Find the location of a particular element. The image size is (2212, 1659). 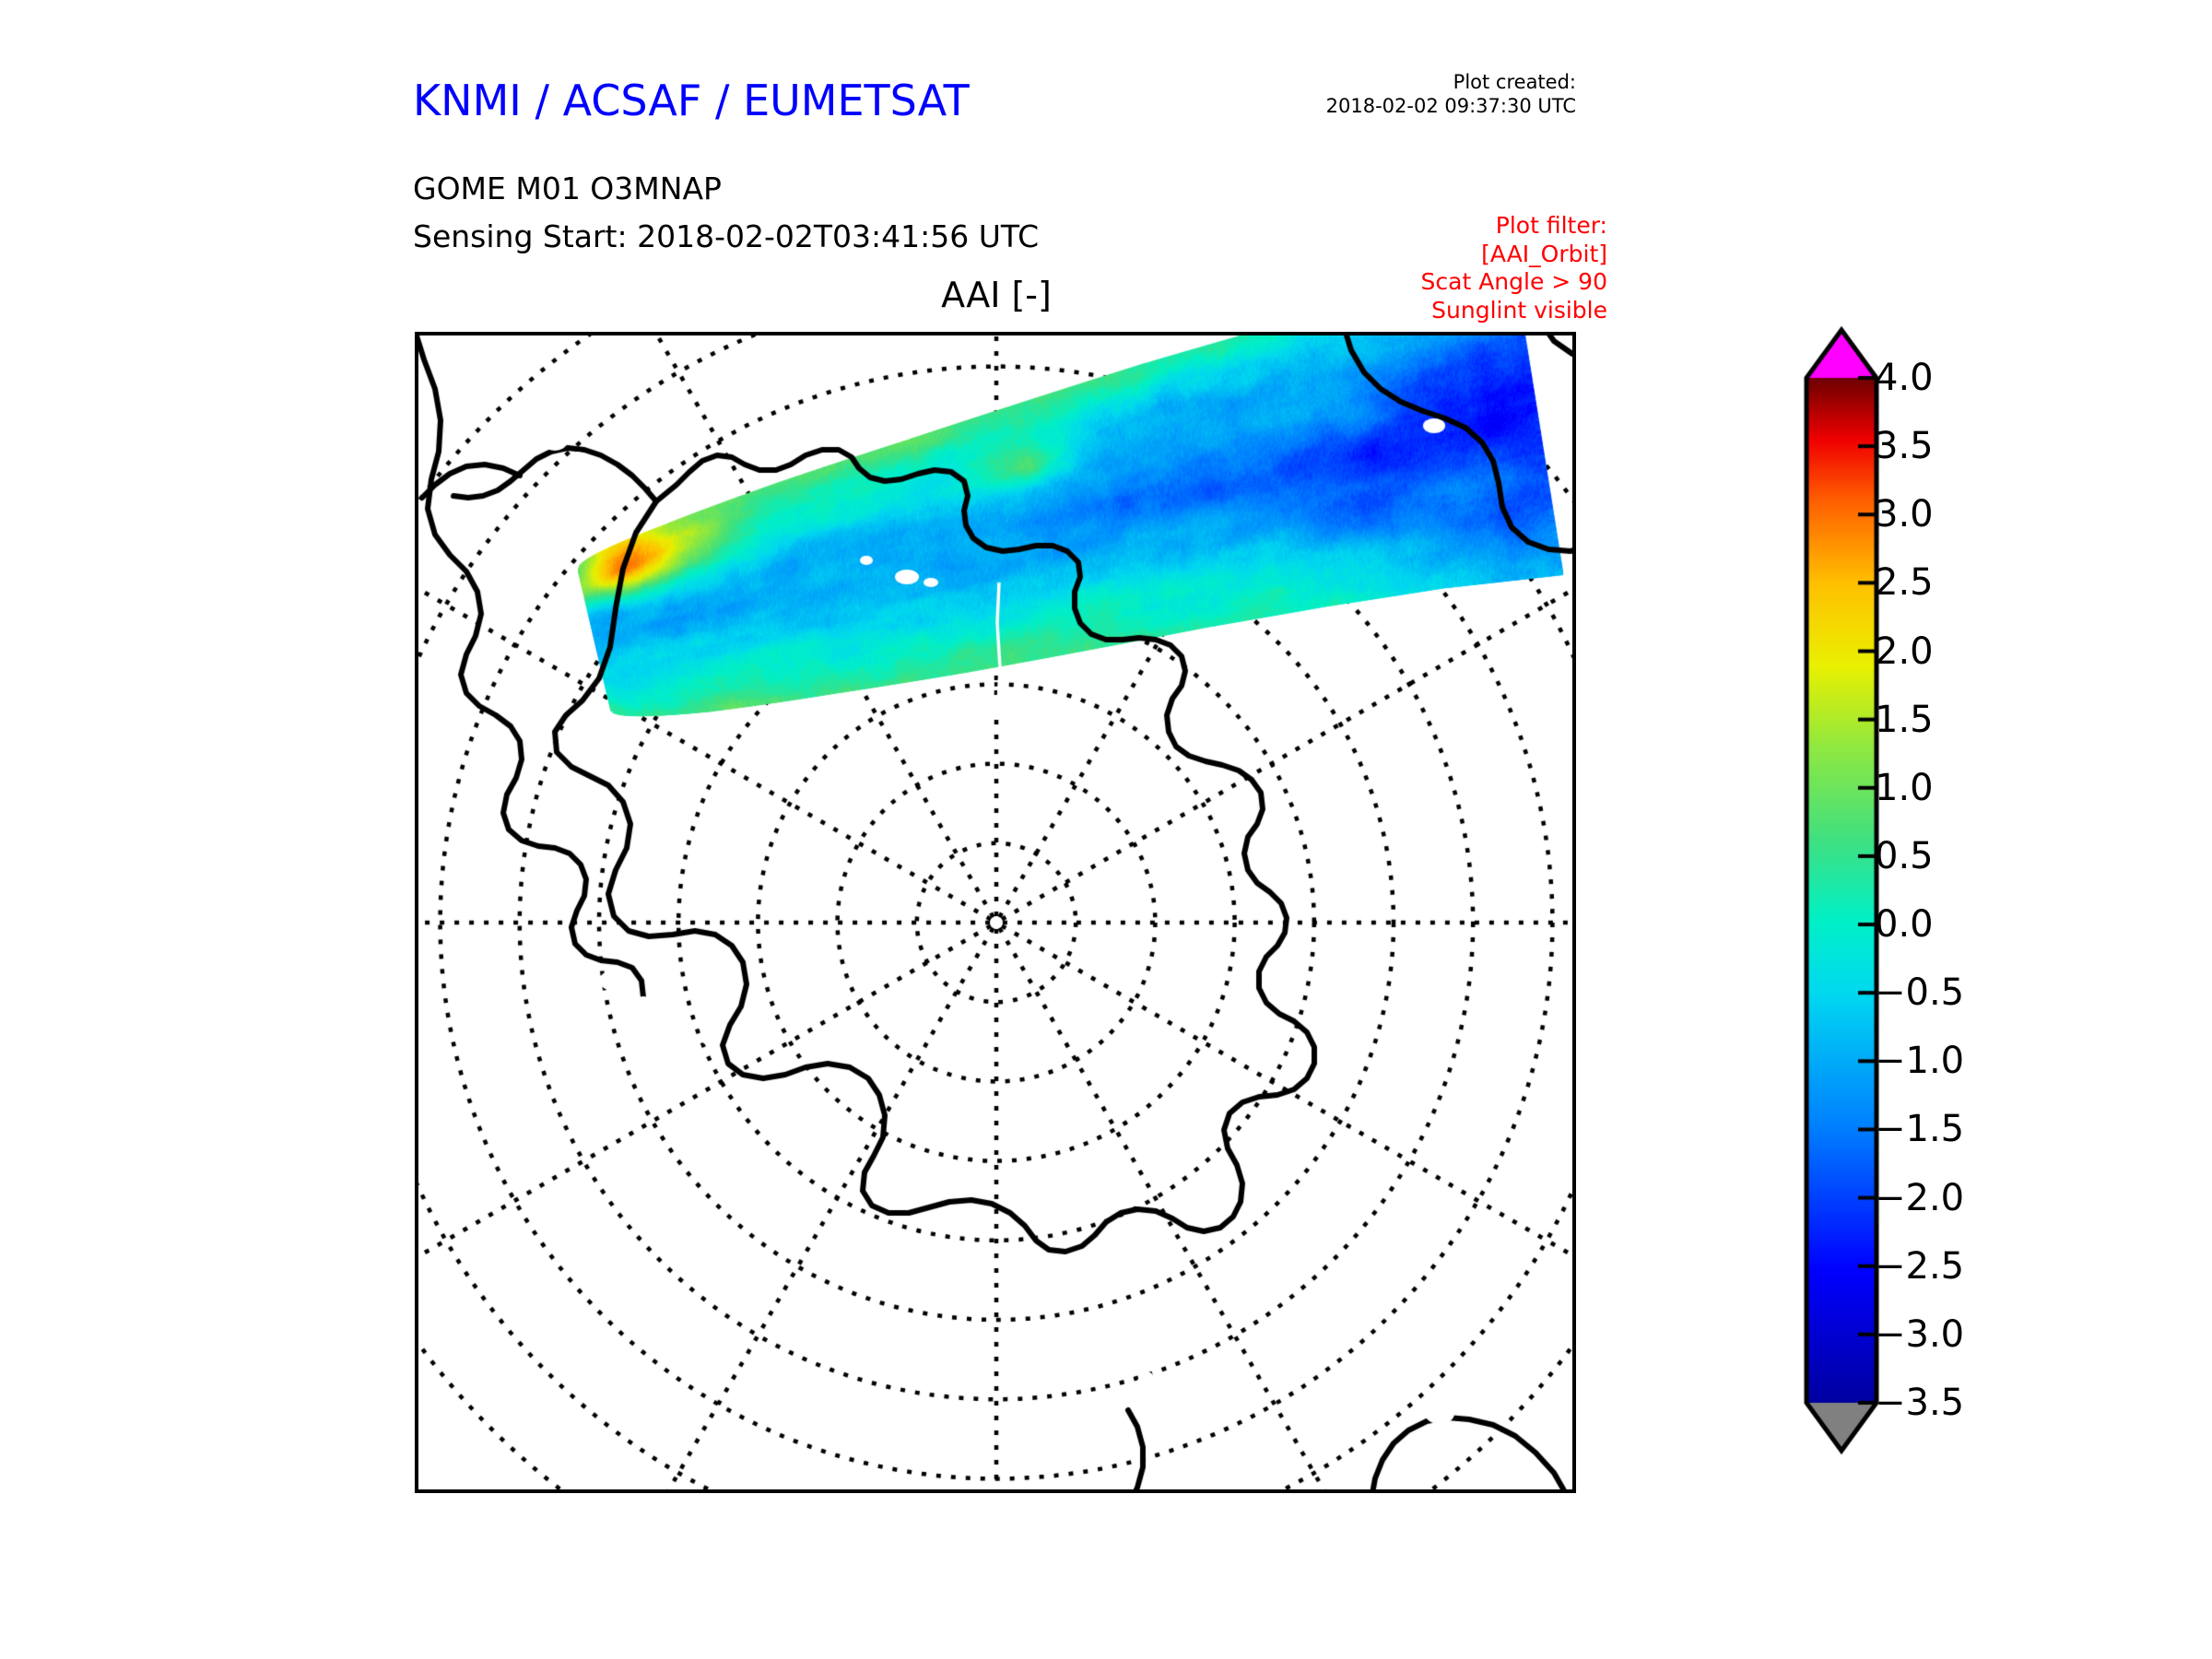

colorbar-tick-10: −1.0 is located at coordinates (1920, 1061).